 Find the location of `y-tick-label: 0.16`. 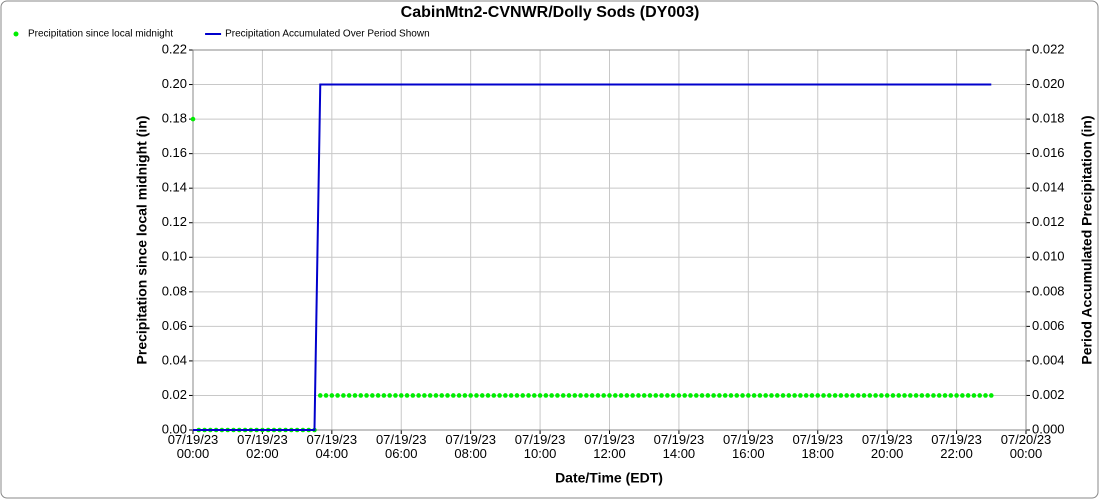

y-tick-label: 0.16 is located at coordinates (174, 152).